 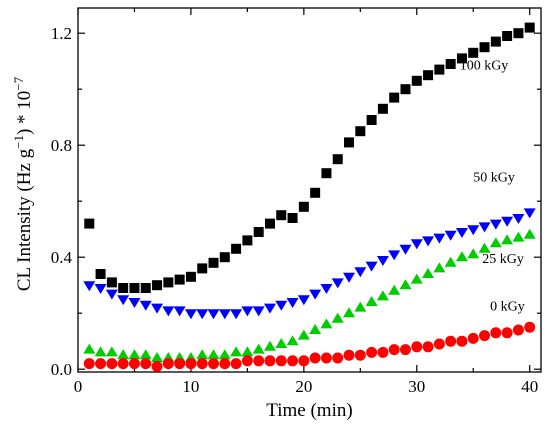 What do you see at coordinates (23, 183) in the screenshot?
I see `y-axis-label: CL Intensity (Hz g−1) * 10−7` at bounding box center [23, 183].